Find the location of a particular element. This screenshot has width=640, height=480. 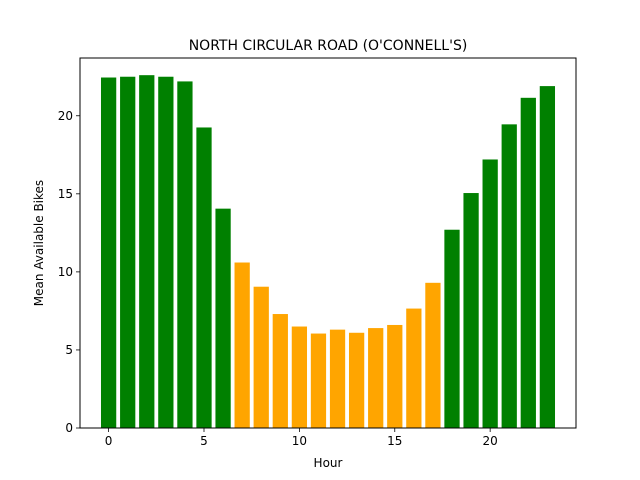

x-axis-ticks: 0 5 10 15 20 is located at coordinates (301, 438).